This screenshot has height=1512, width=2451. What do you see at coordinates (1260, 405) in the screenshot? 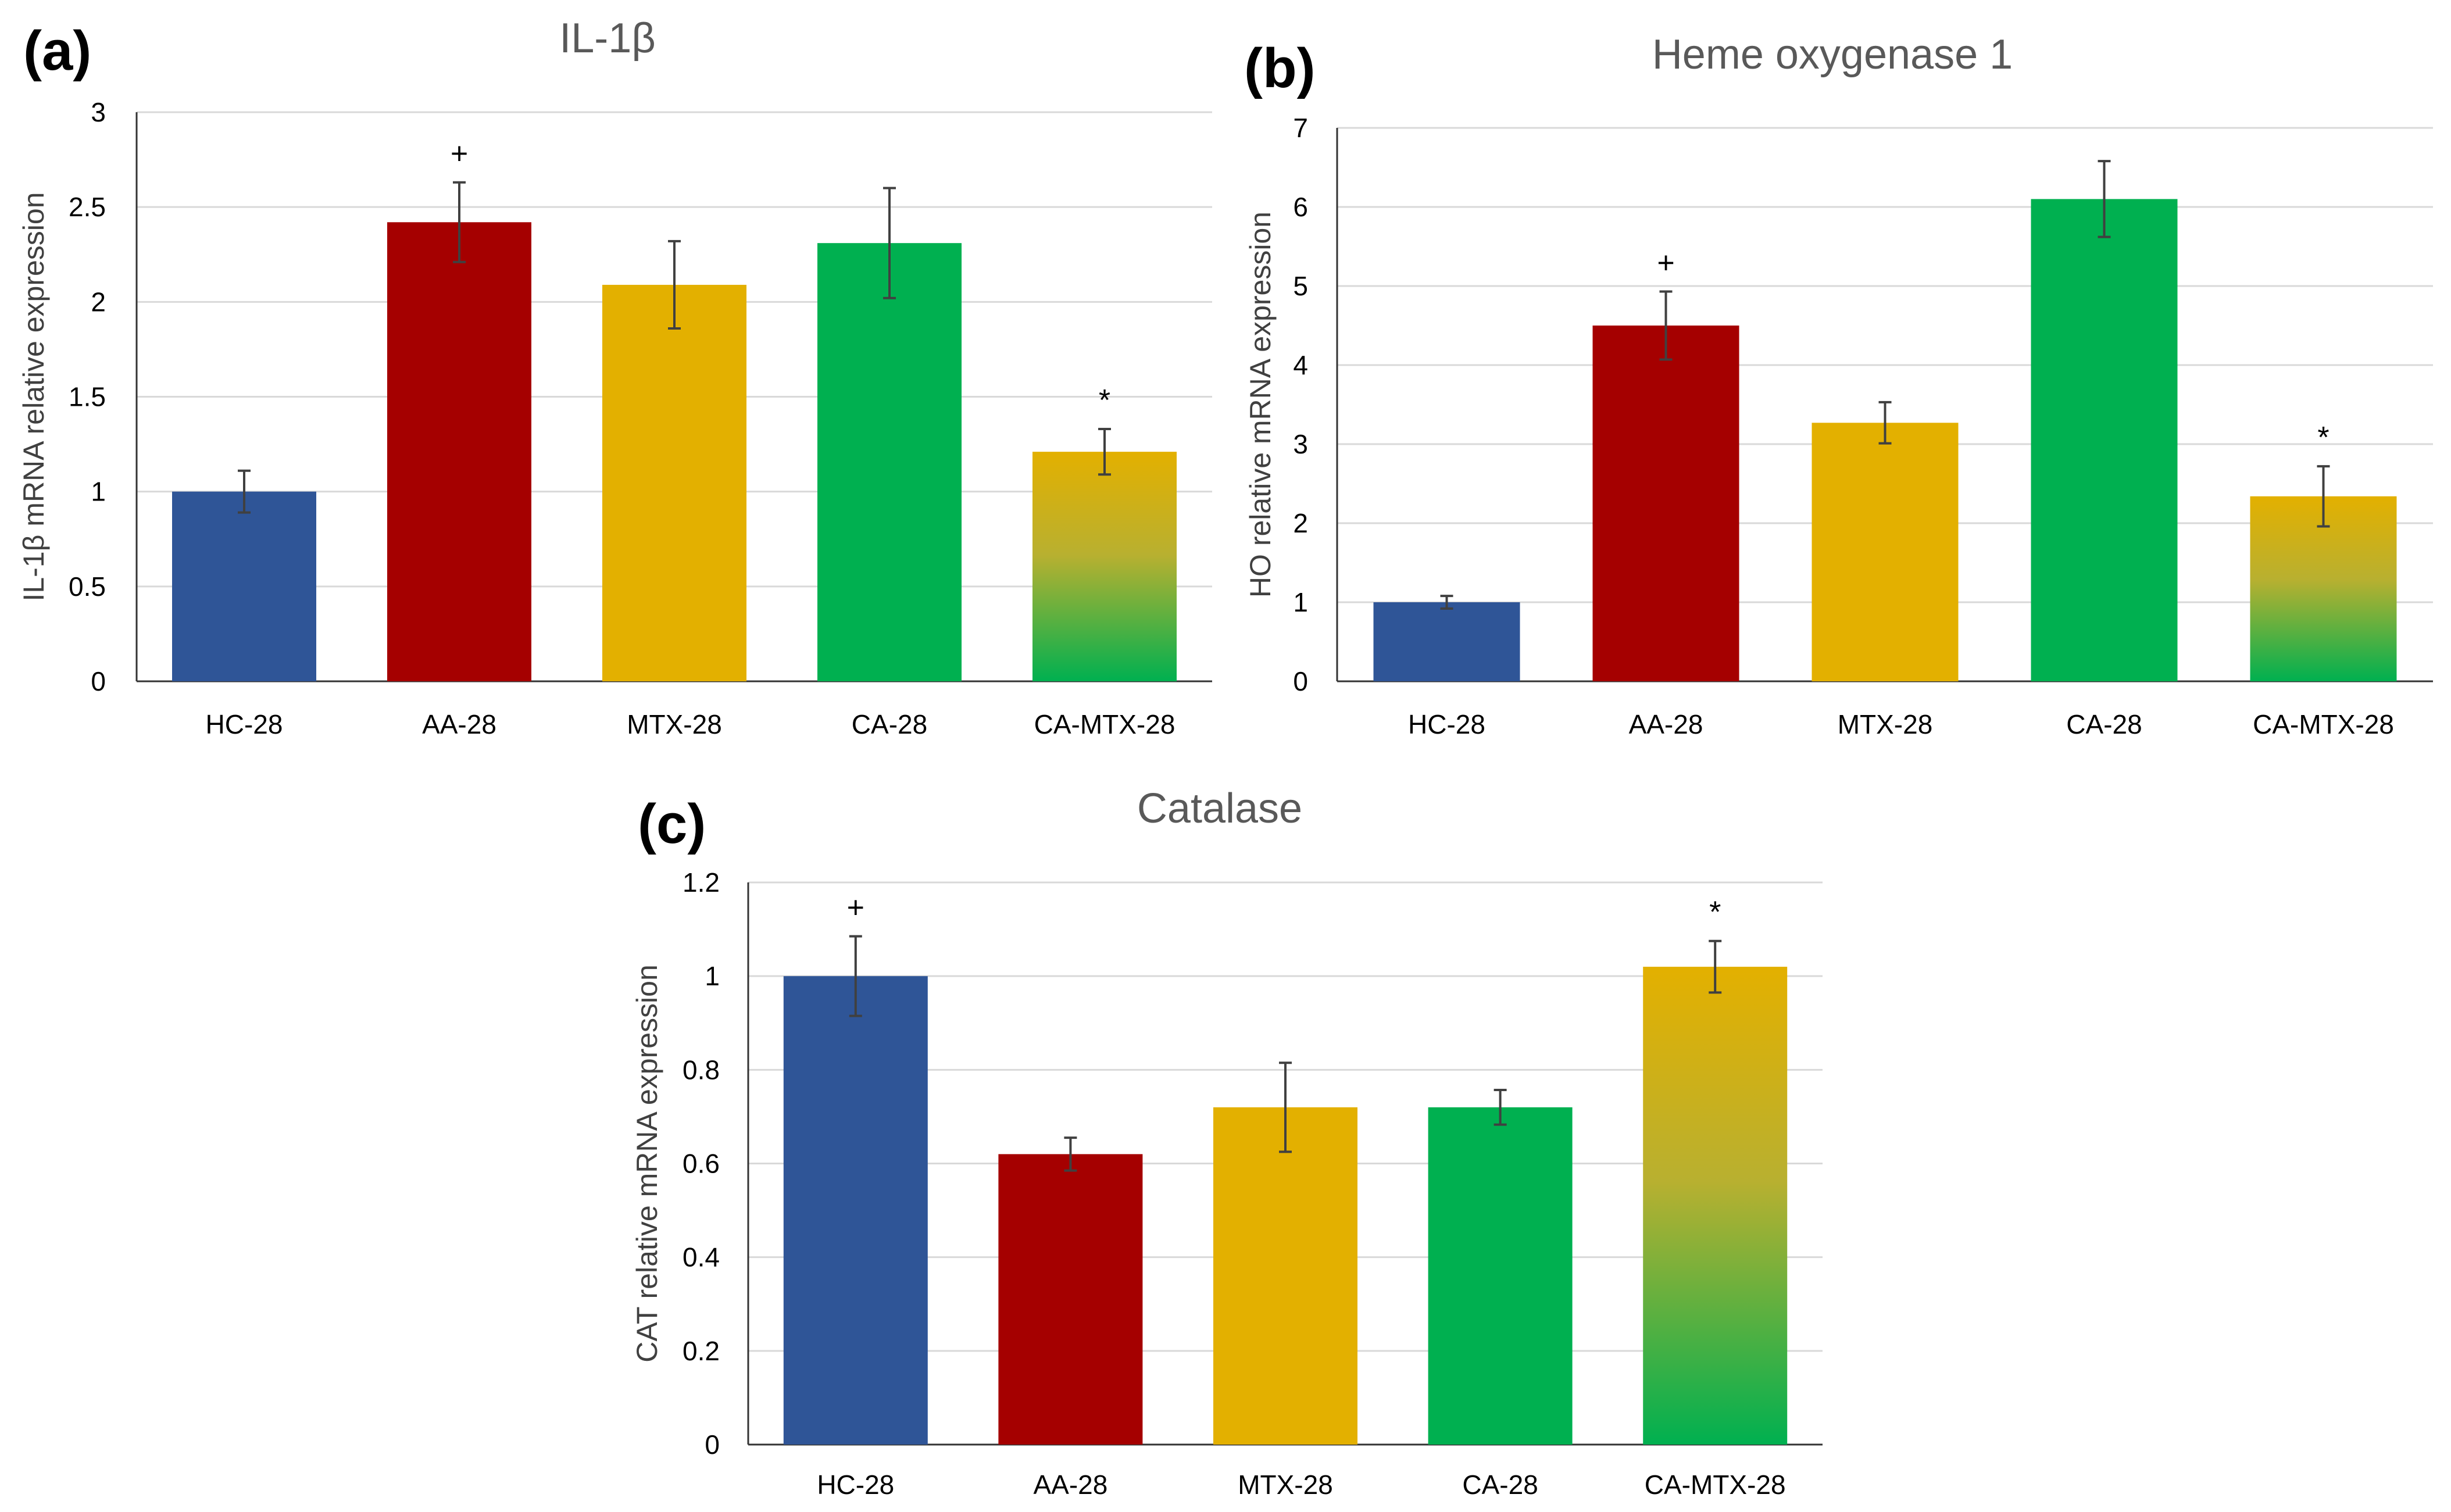
I see `y-axis-label: HO relative mRNA expression` at bounding box center [1260, 405].